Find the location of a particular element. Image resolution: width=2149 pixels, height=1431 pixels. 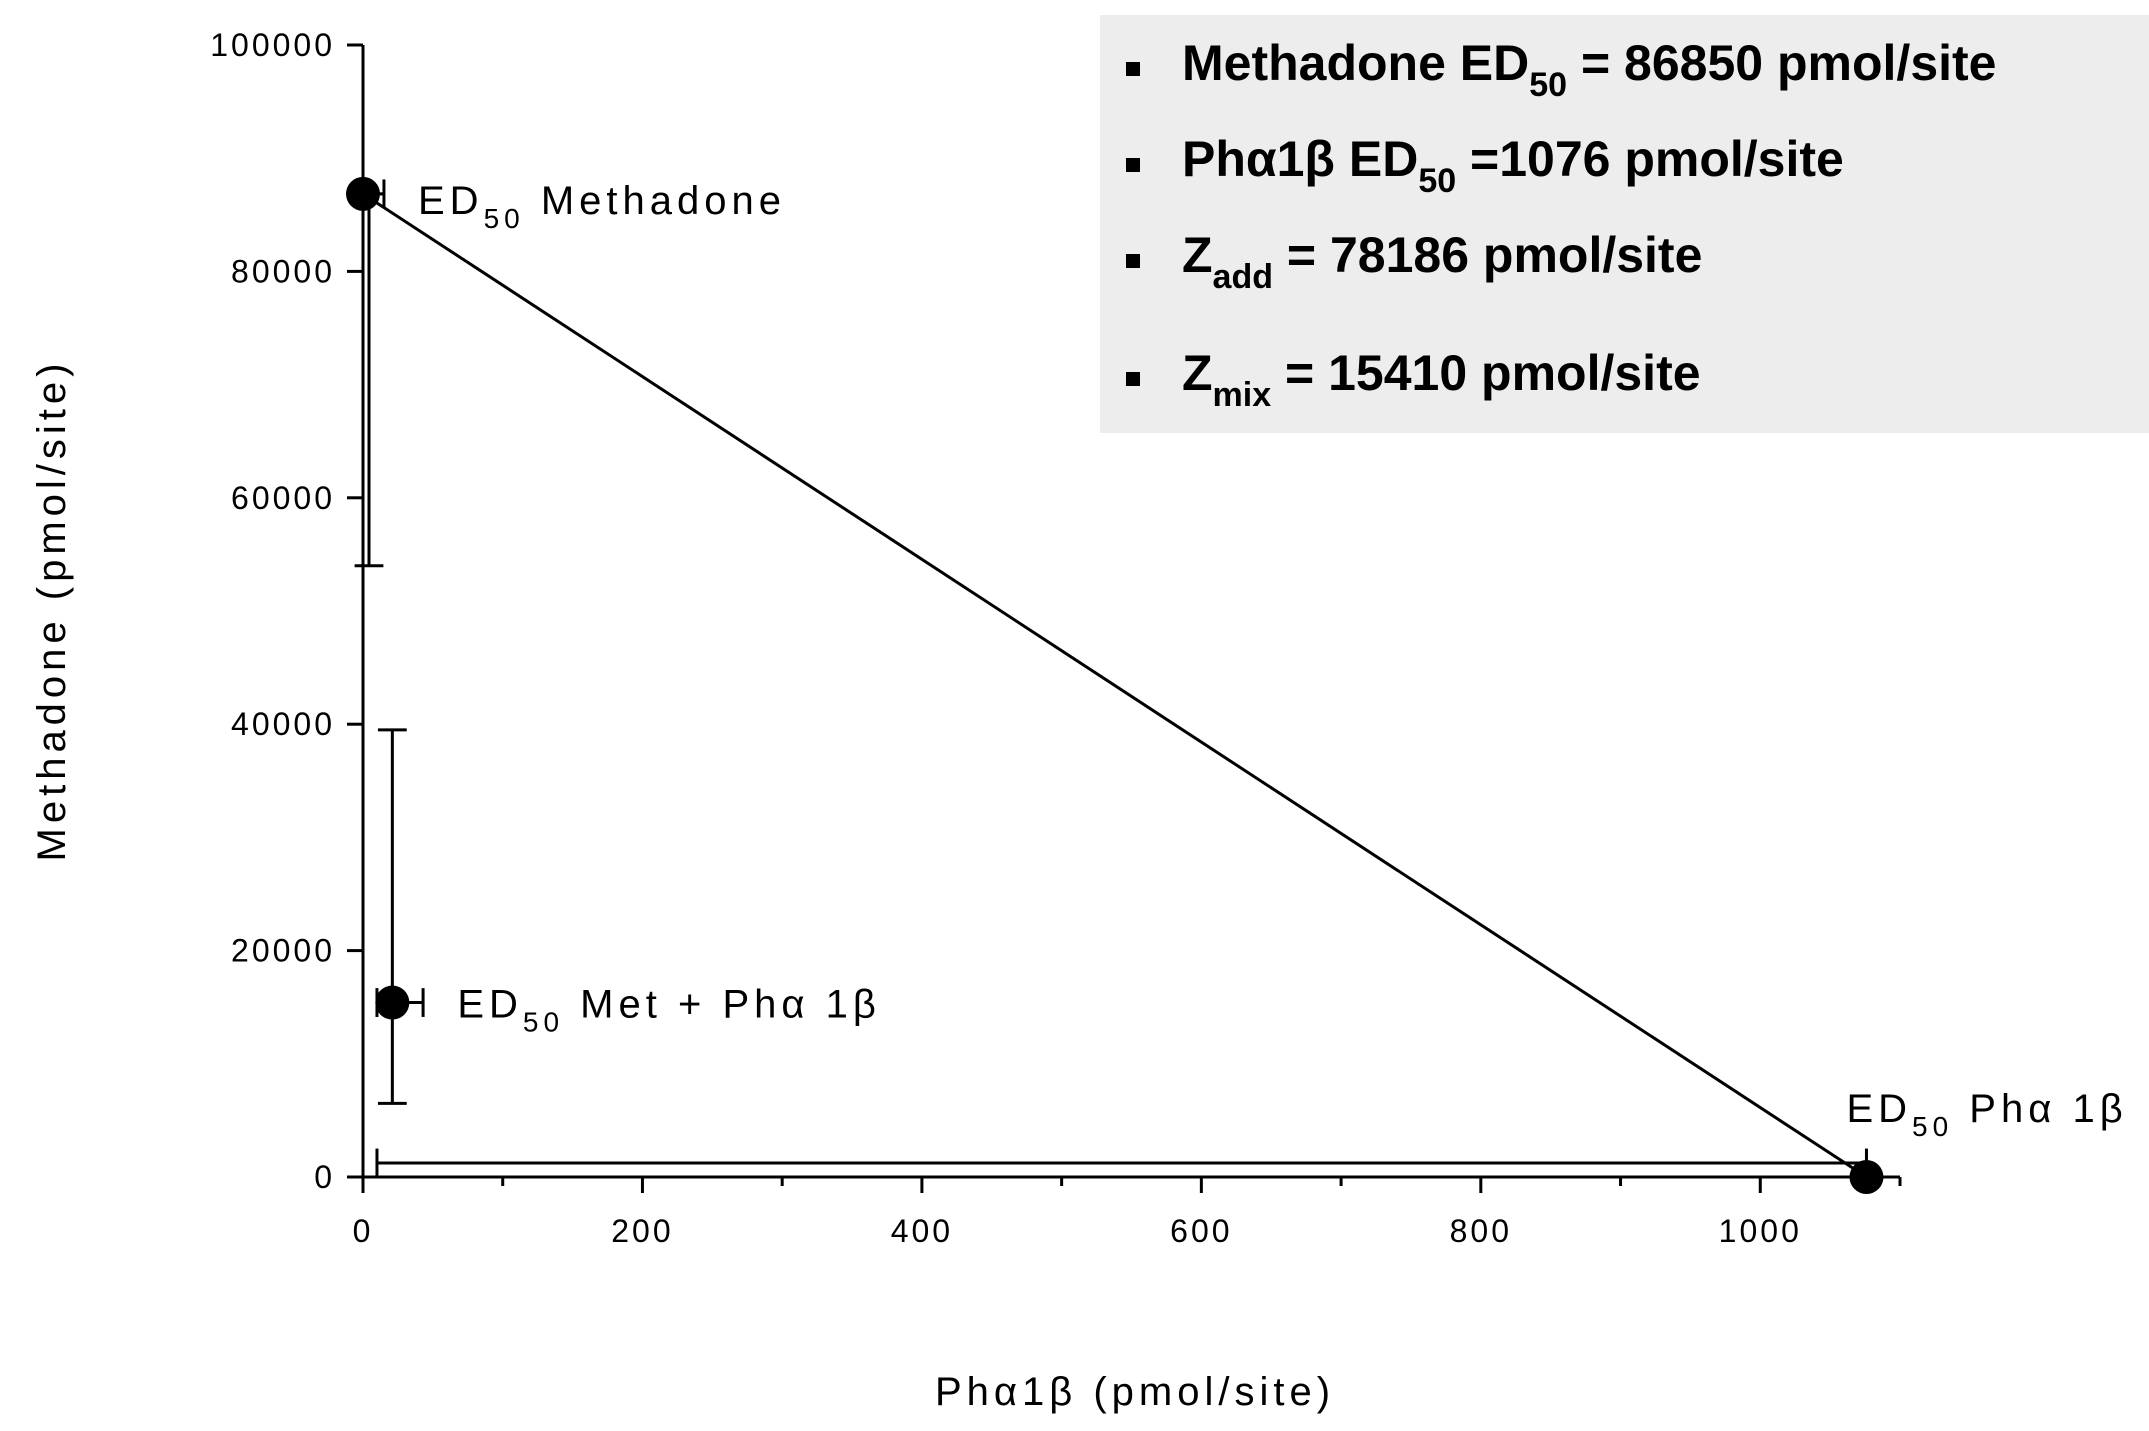

legend-item: Phα1β ED50 =1076 pmol/site is located at coordinates (1513, 165).